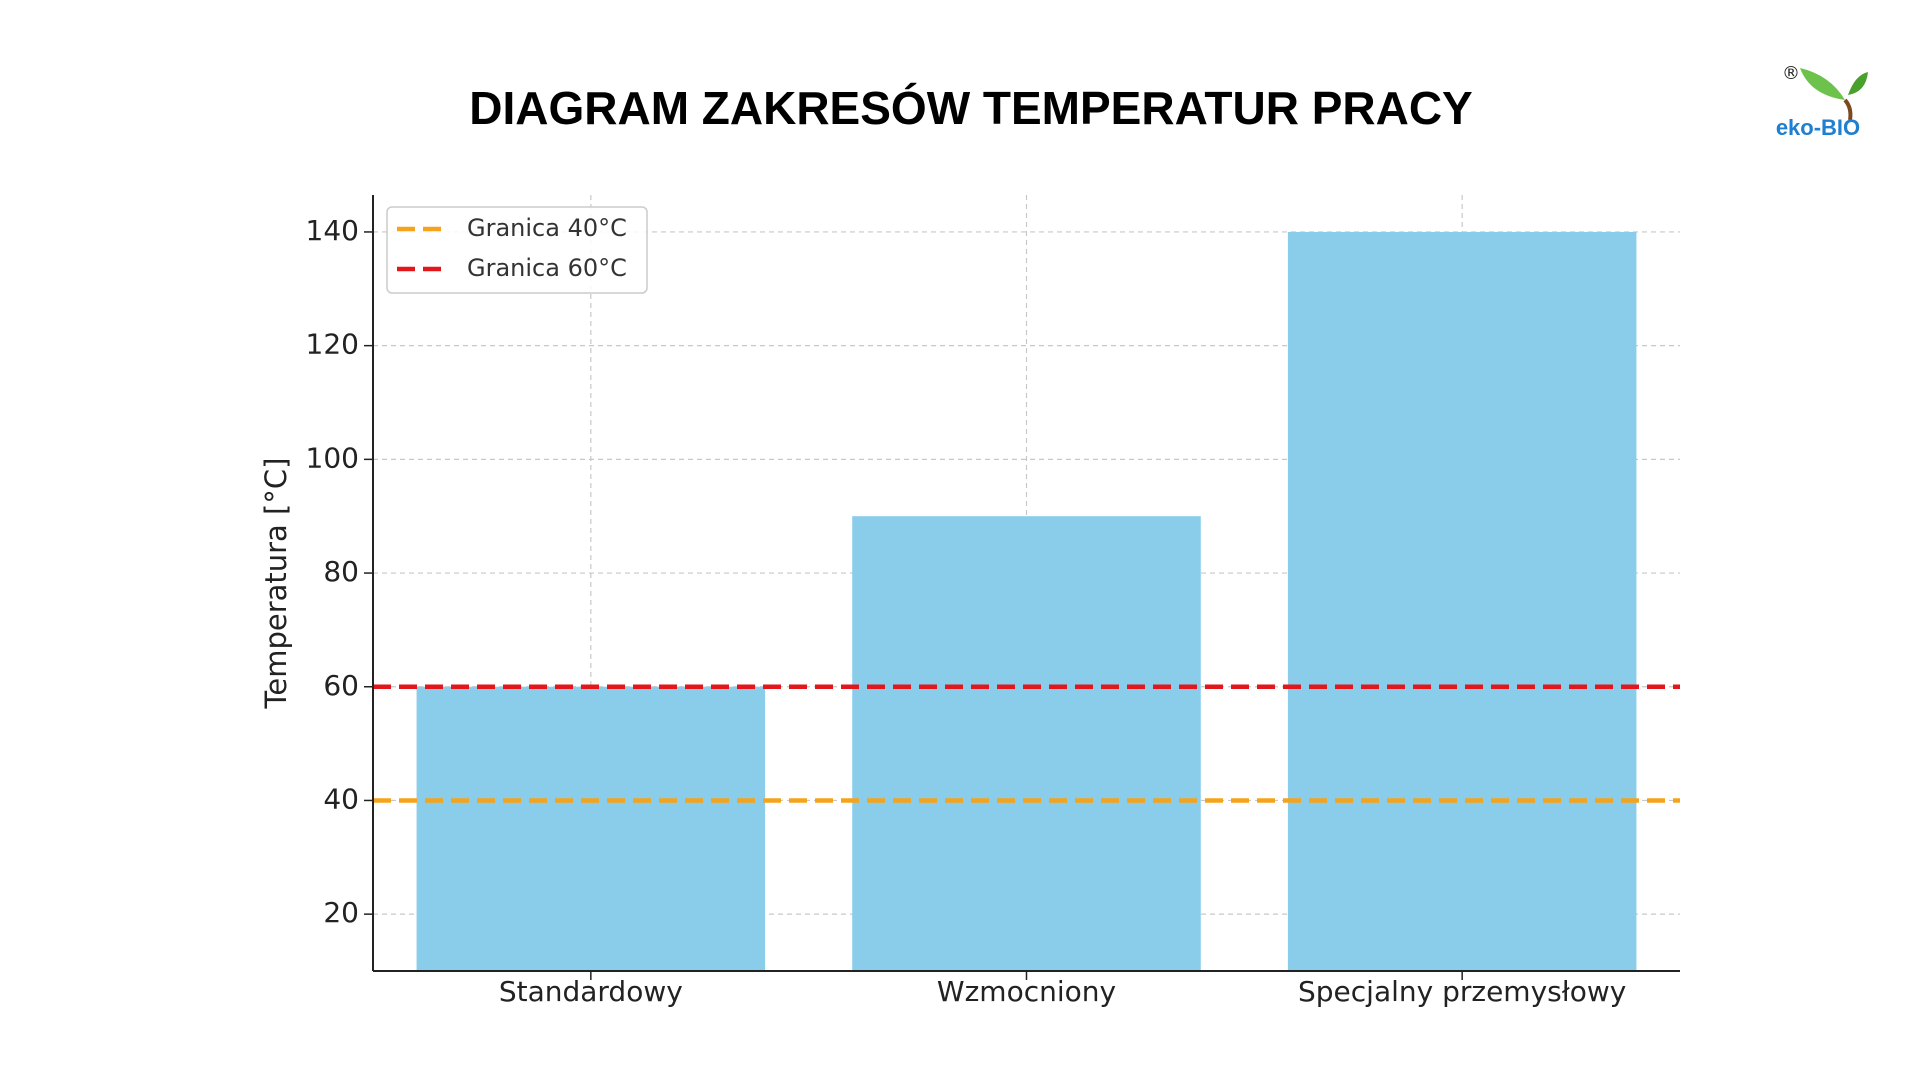 The image size is (1920, 1080). What do you see at coordinates (332, 457) in the screenshot?
I see `y-tick-label: 100` at bounding box center [332, 457].